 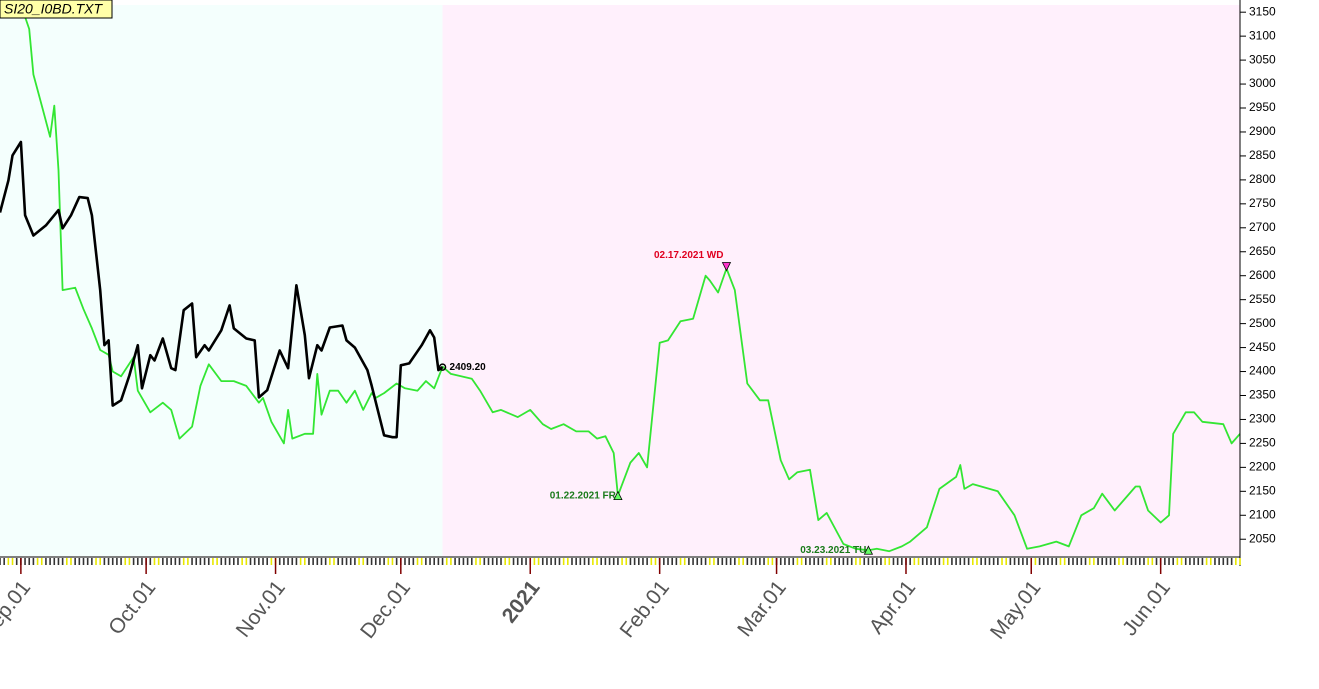 What do you see at coordinates (132, 607) in the screenshot?
I see `x-tick-label: Oct.01` at bounding box center [132, 607].